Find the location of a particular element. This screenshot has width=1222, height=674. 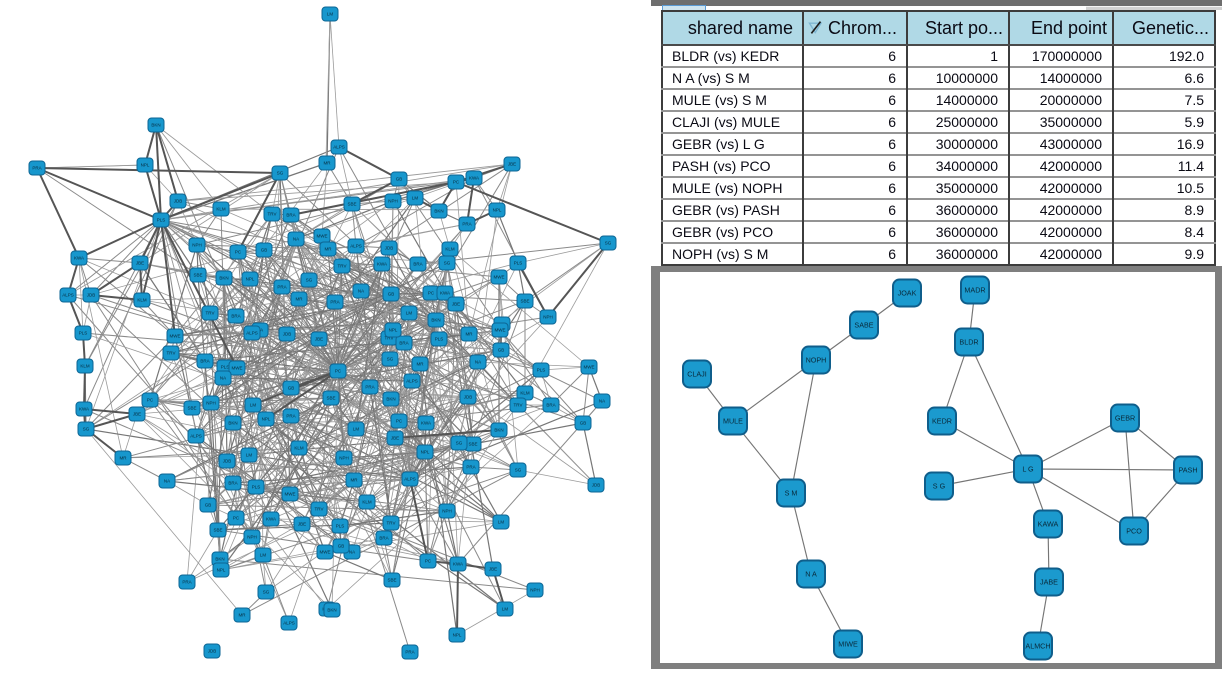

svg-text: MIWE is located at coordinates (848, 644).